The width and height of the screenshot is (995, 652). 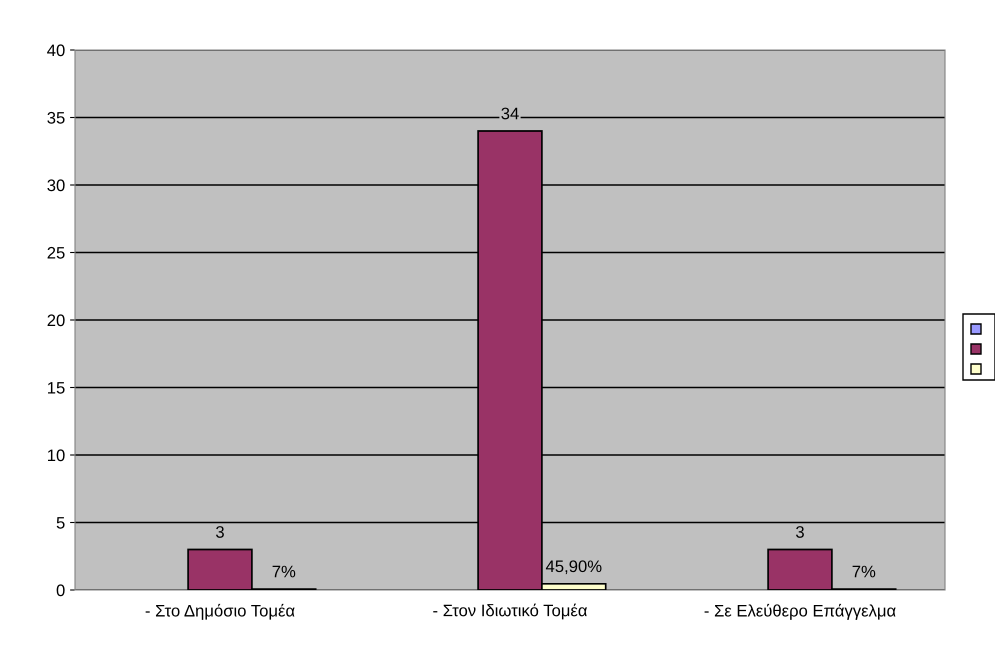 I want to click on y-tick-label: 0, so click(x=60, y=590).